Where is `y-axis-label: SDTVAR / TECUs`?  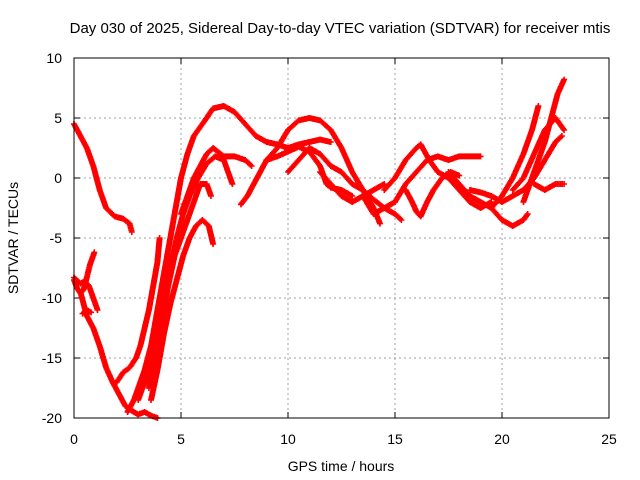 y-axis-label: SDTVAR / TECUs is located at coordinates (13, 238).